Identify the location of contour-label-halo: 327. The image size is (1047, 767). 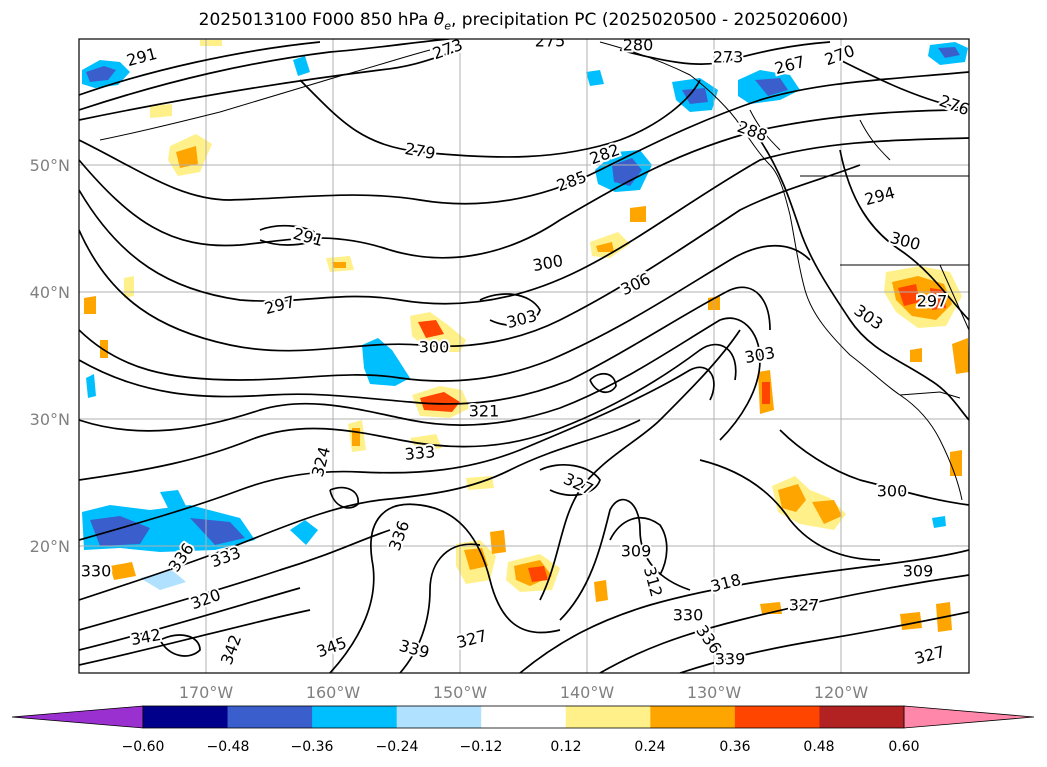
(804, 605).